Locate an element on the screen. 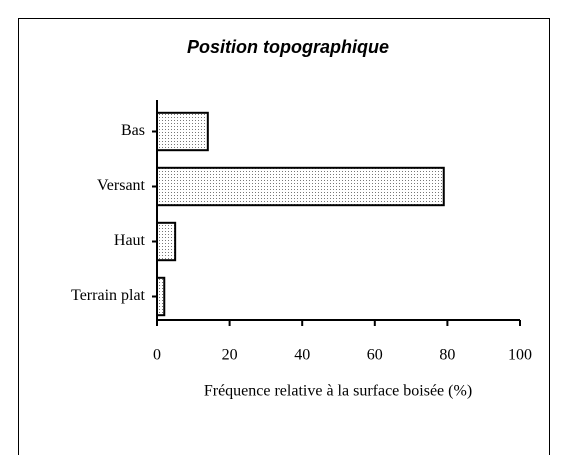 This screenshot has width=568, height=455. chart-title: Position topographique is located at coordinates (288, 47).